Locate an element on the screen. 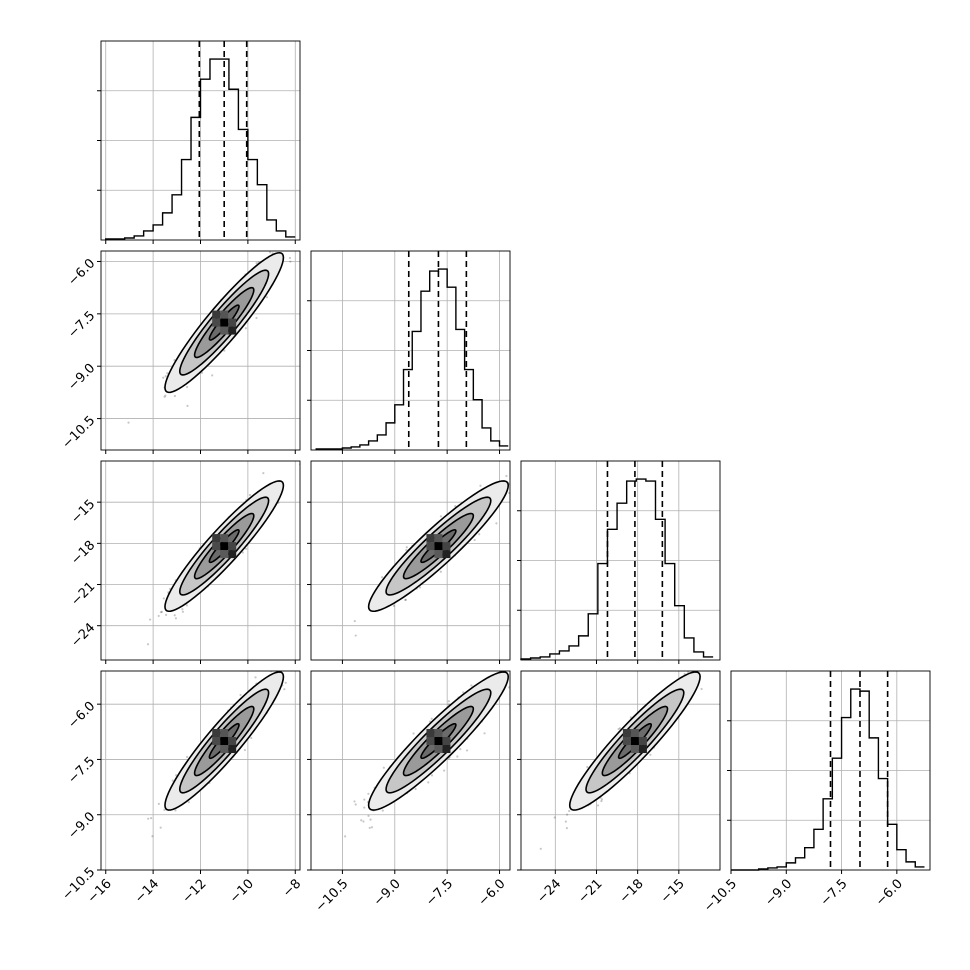  x-tick-label-2-0: −24 is located at coordinates (549, 891).